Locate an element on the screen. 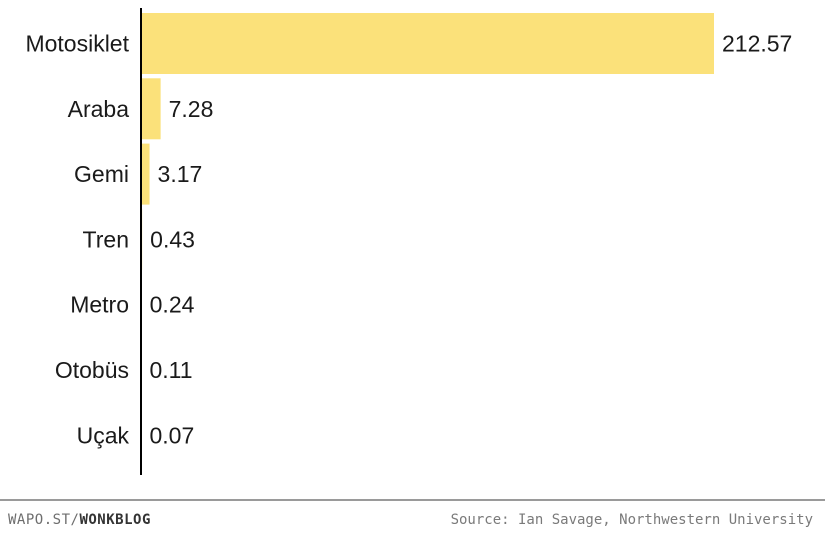 The image size is (825, 535). category-label: Motosiklet is located at coordinates (77, 44).